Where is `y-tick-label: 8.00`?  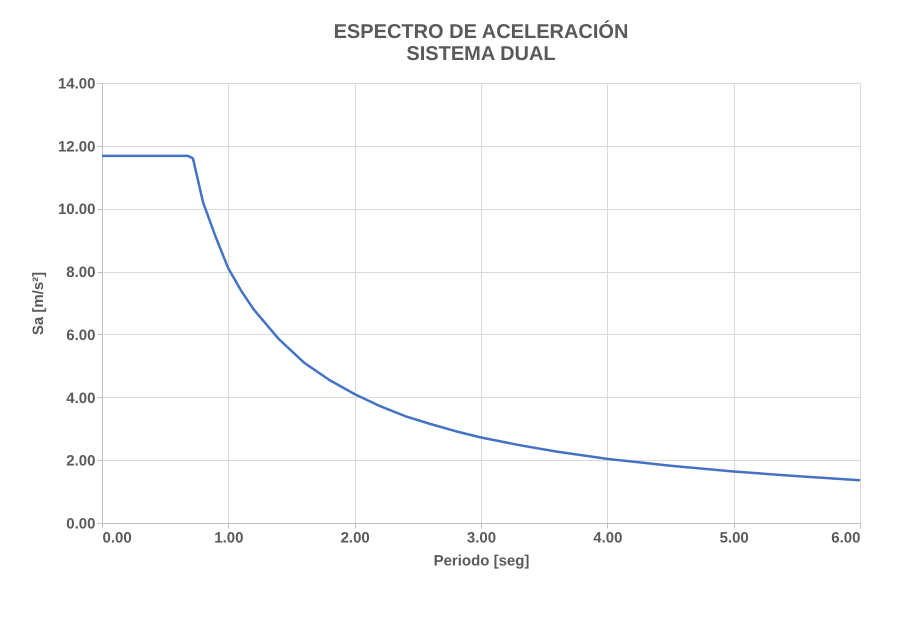
y-tick-label: 8.00 is located at coordinates (81, 273).